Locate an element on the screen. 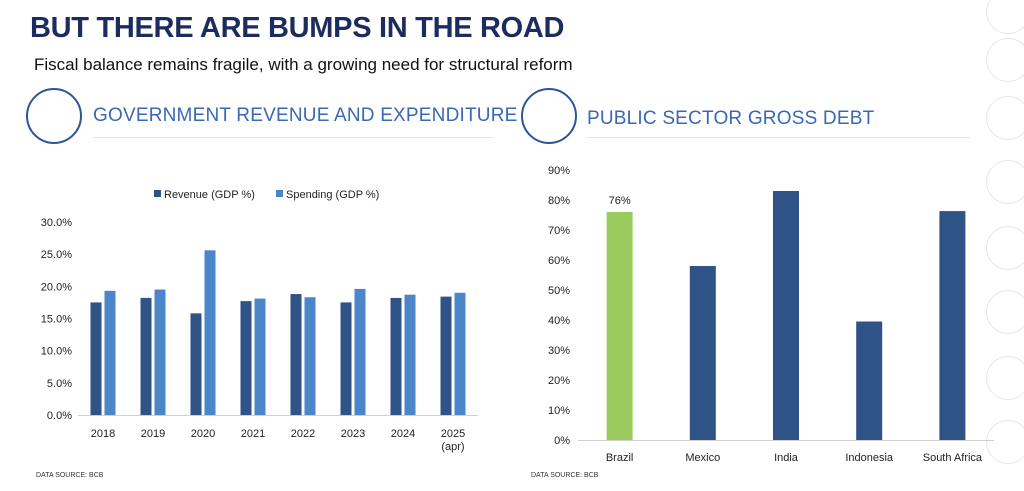 Image resolution: width=1024 pixels, height=491 pixels. x-tick-label: 2024 is located at coordinates (403, 434).